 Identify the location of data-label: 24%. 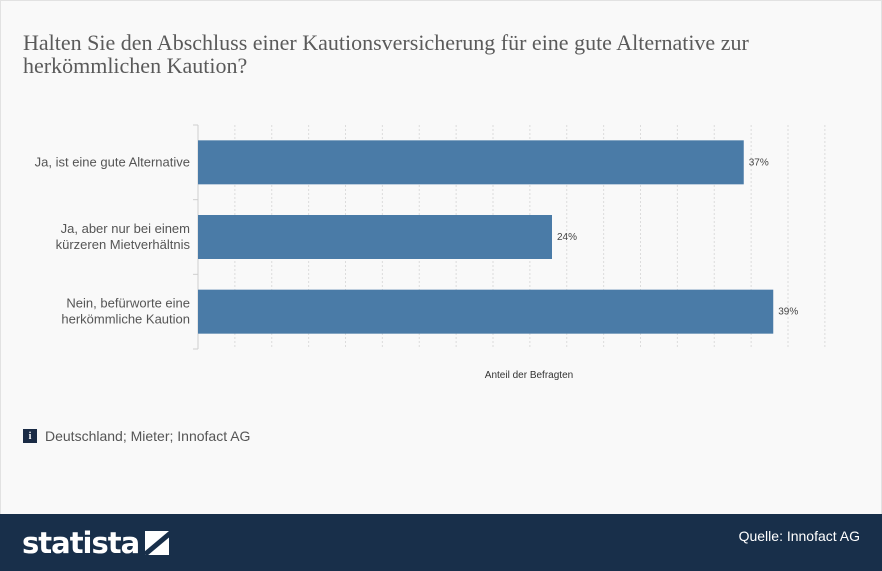
(567, 237).